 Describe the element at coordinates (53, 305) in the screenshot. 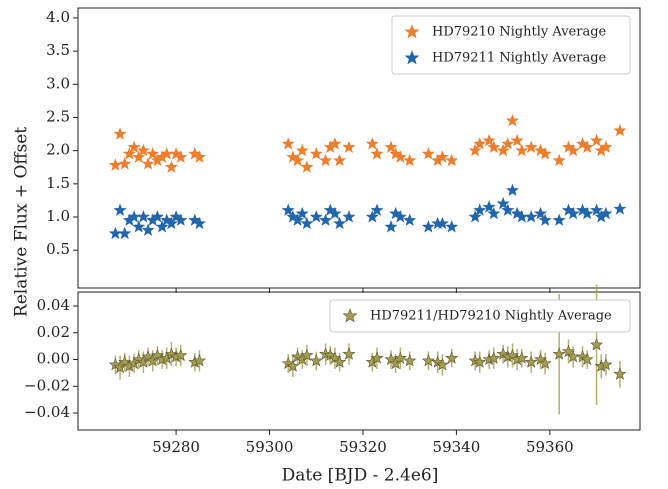

I see `y-tick-label: 0.04` at that location.